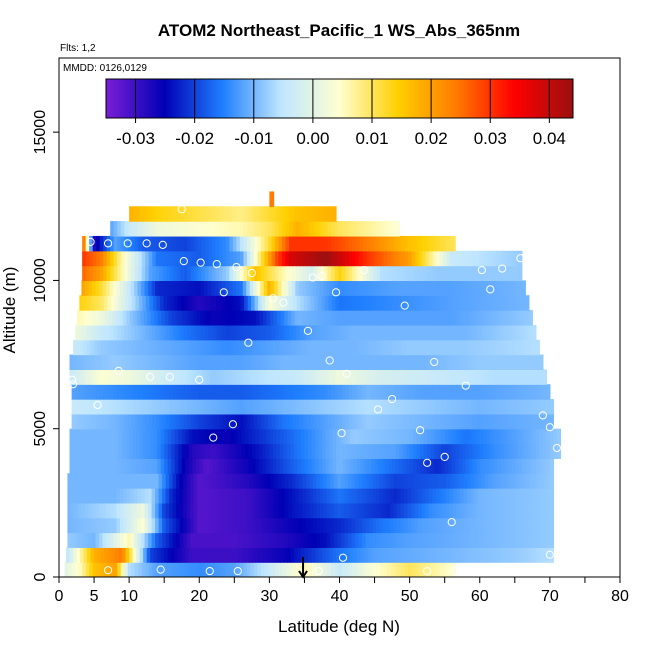  Describe the element at coordinates (339, 626) in the screenshot. I see `x-axis-label: Latitude (deg N)` at that location.